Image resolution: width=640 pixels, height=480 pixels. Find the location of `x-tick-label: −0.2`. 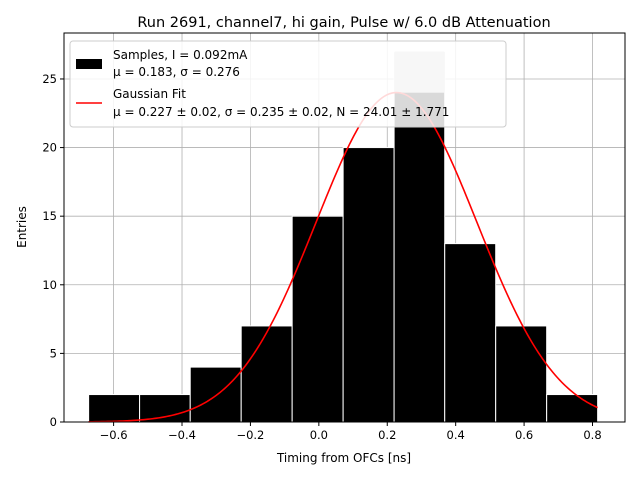

x-tick-label: −0.2 is located at coordinates (250, 435).